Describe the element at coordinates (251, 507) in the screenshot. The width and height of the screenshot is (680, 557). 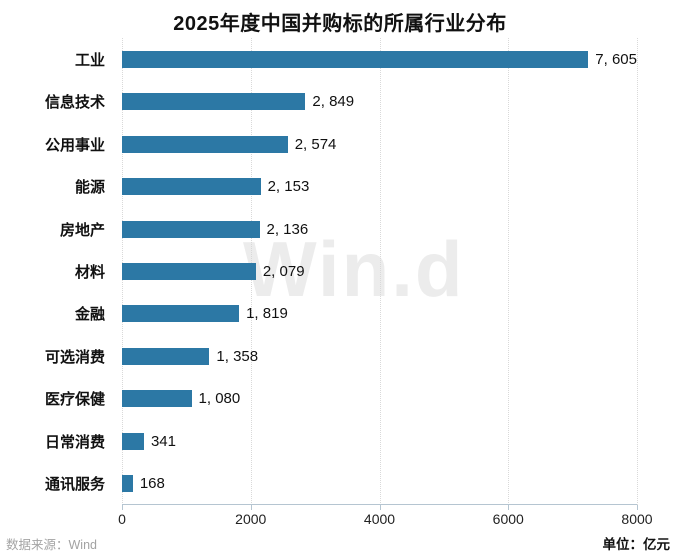
I see `axis-tick-2000` at that location.